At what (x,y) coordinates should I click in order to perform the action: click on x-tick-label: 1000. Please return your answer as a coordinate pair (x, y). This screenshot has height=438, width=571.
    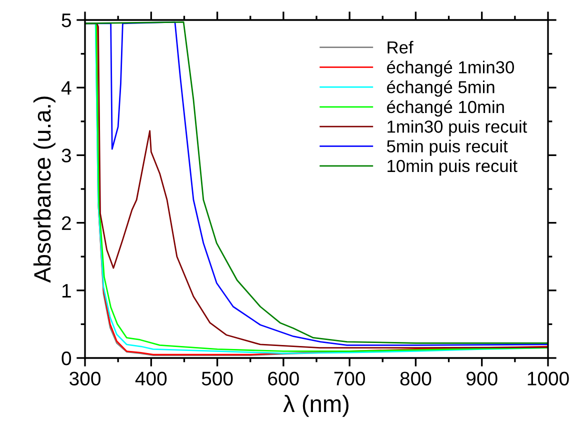
    Looking at the image, I should click on (548, 379).